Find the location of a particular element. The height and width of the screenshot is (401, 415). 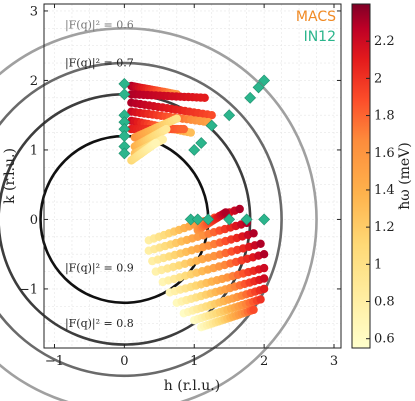

legend-macs: MACS is located at coordinates (316, 17).